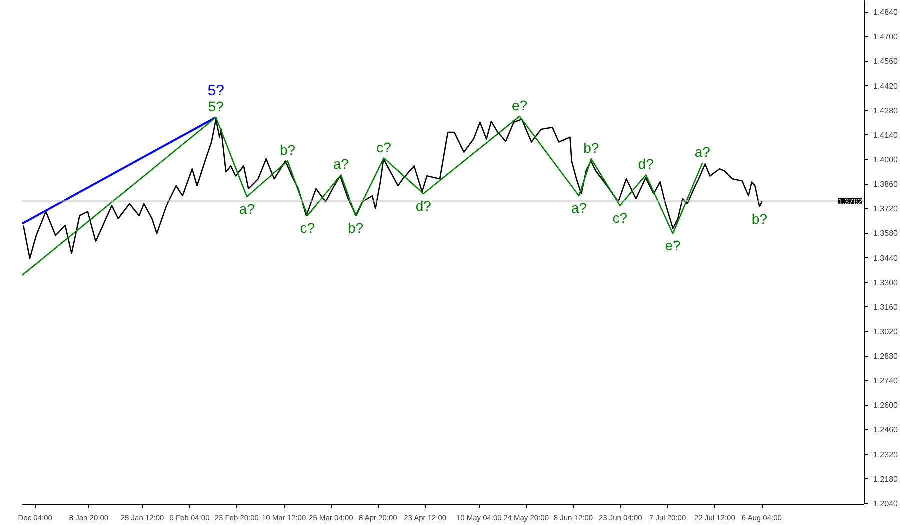 This screenshot has height=525, width=900. Describe the element at coordinates (886, 503) in the screenshot. I see `y-tick-label: 1.2040` at that location.